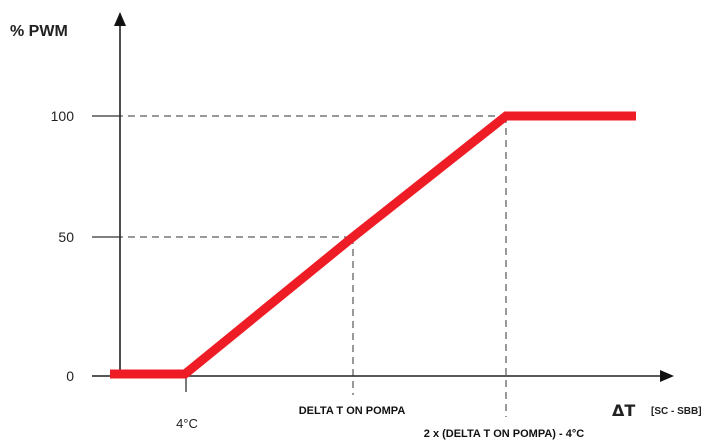  What do you see at coordinates (352, 411) in the screenshot?
I see `x-tick-label-delta-t-on-pompa: DELTA T ON POMPA` at bounding box center [352, 411].